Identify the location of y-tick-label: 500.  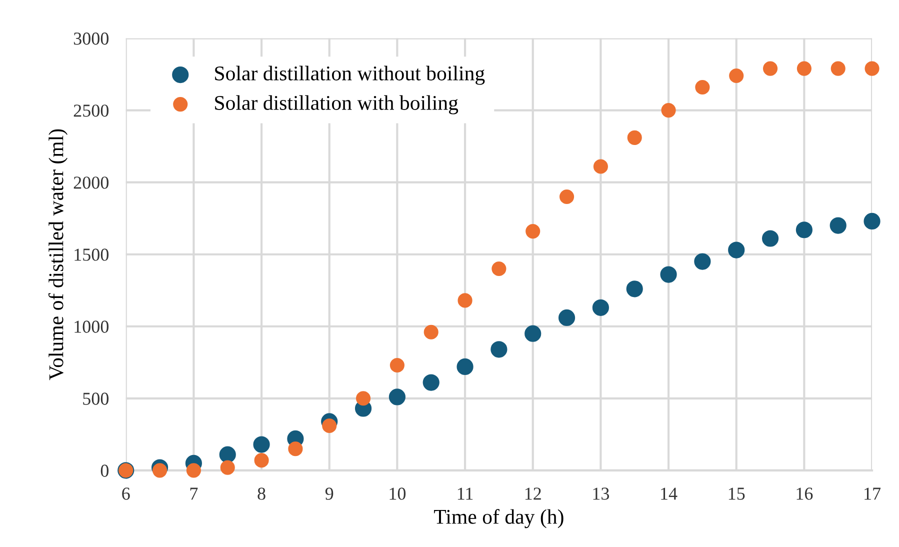
(96, 398).